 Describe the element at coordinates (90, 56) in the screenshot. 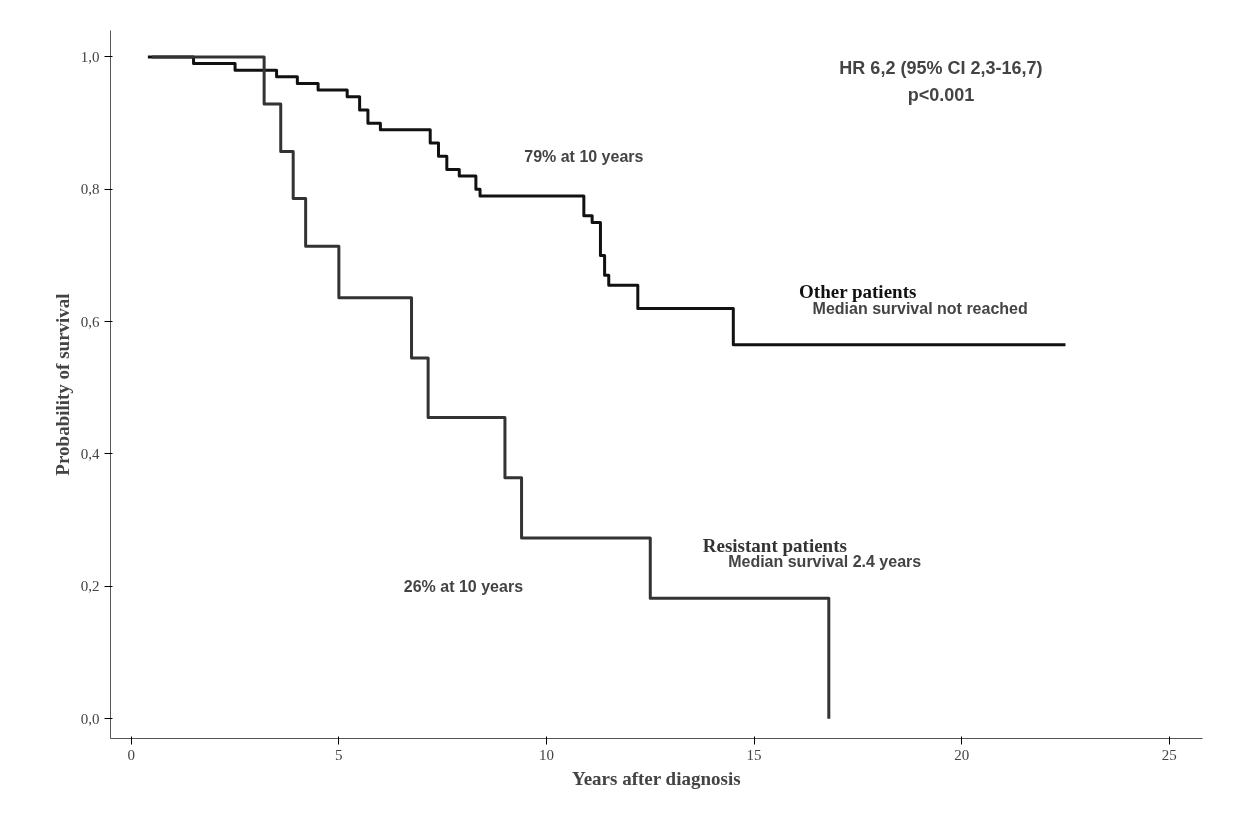

I see `y-tick-label: 1,0` at that location.